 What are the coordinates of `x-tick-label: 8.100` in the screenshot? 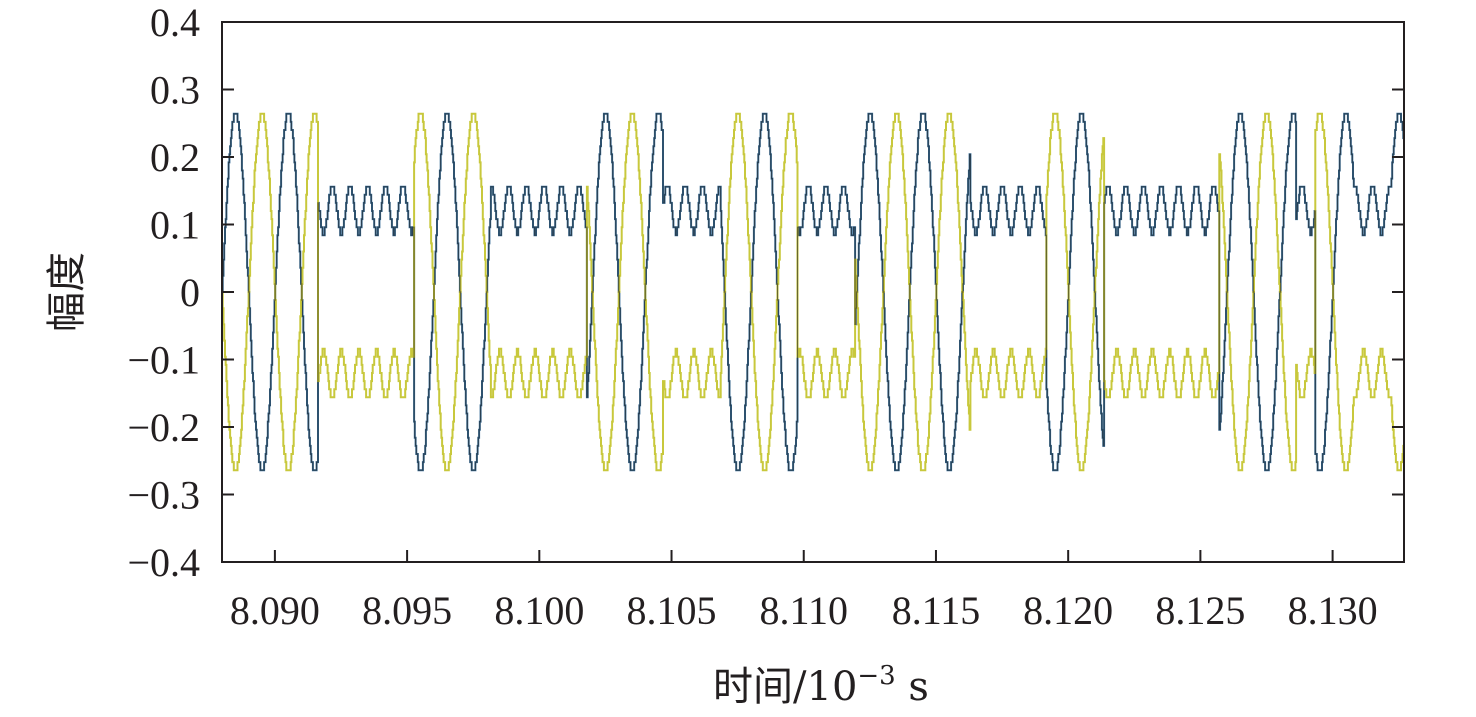 It's located at (539, 610).